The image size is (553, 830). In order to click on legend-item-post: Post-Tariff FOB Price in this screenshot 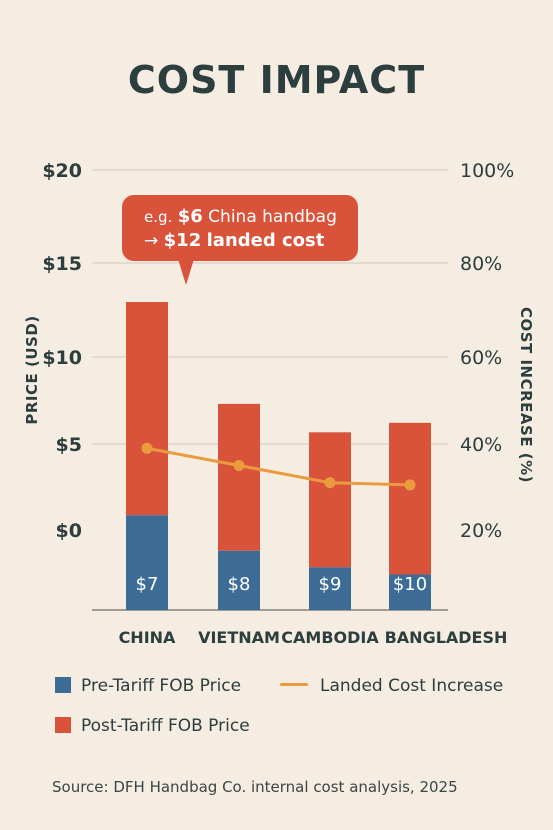, I will do `click(152, 726)`.